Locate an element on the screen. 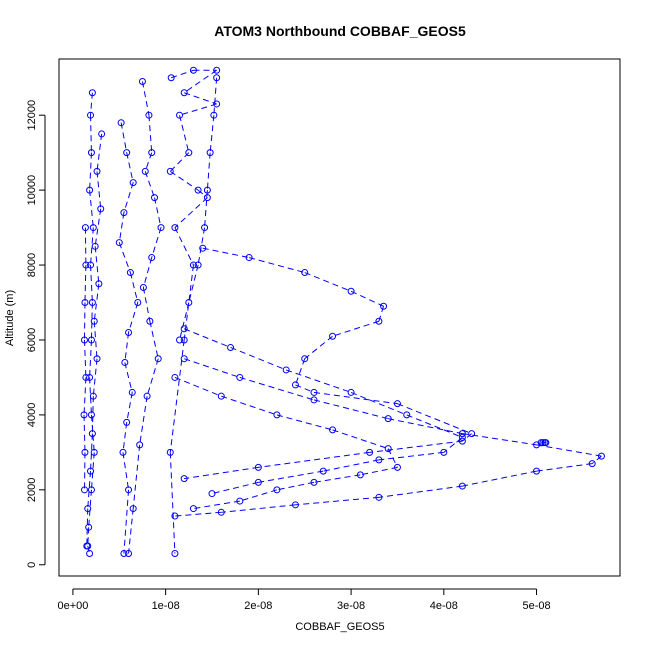 This screenshot has width=650, height=650. x-tick-label: 1e-08 is located at coordinates (166, 606).